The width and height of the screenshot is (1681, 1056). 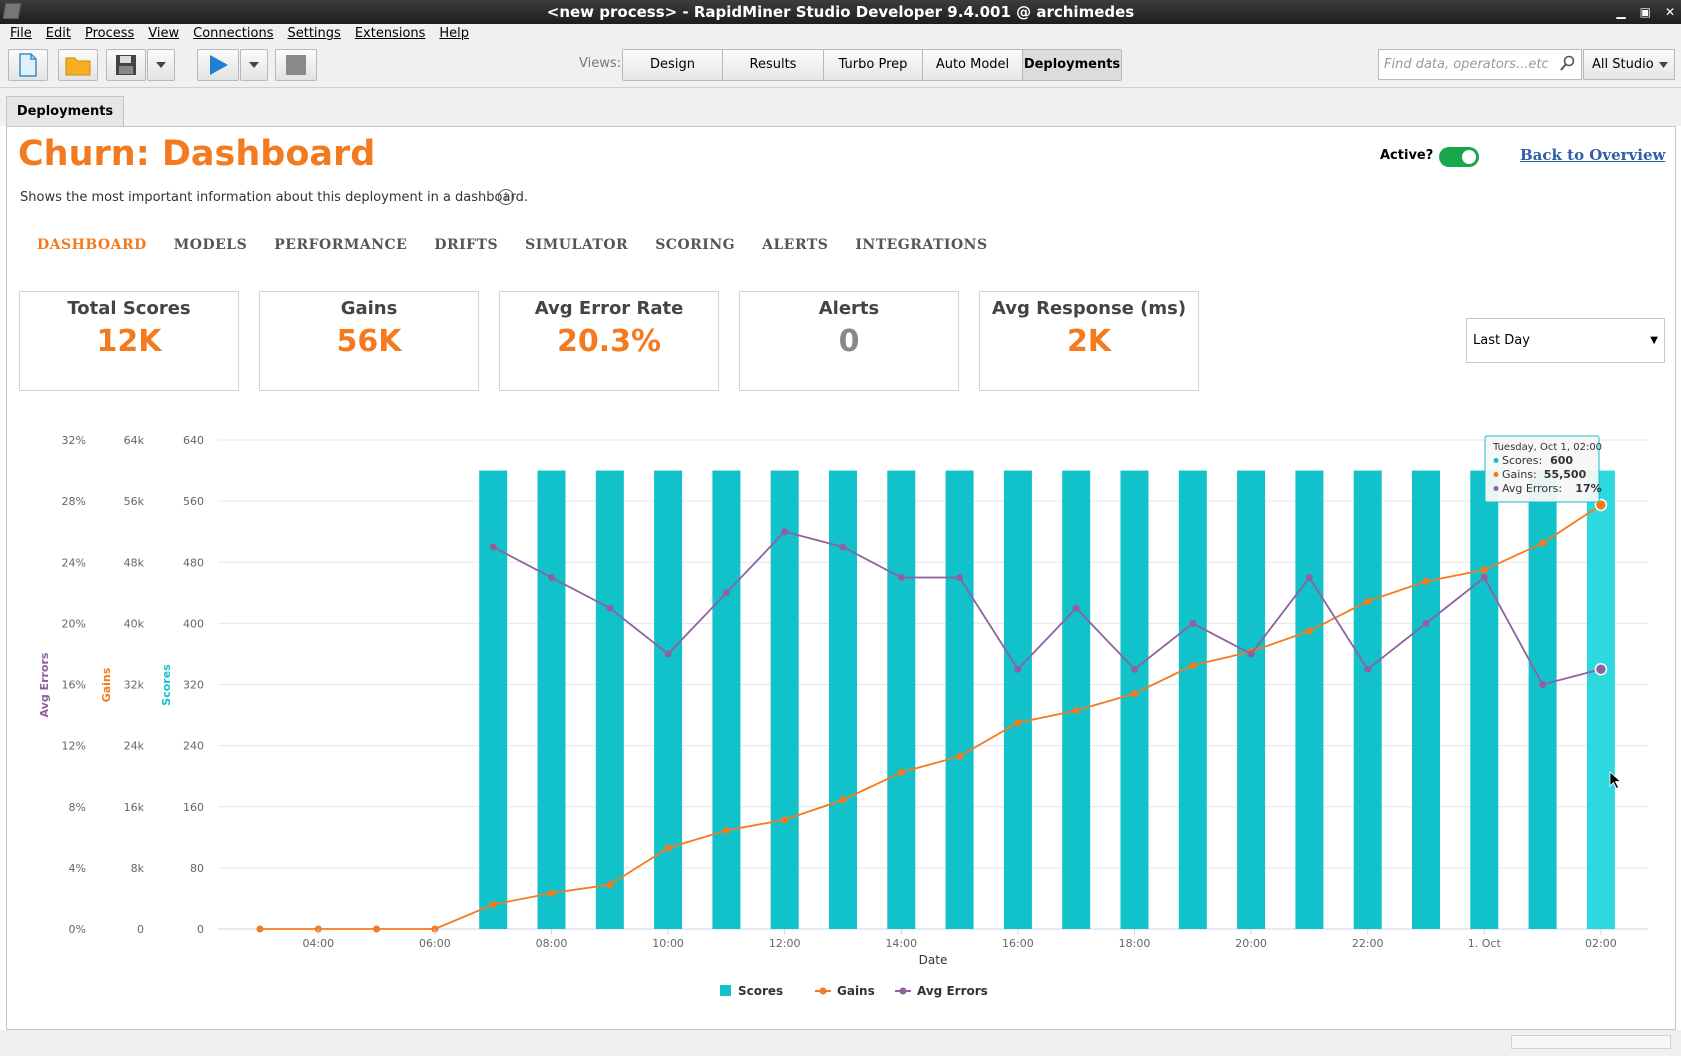 What do you see at coordinates (1629, 64) in the screenshot?
I see `search-scope-select: All Studio` at bounding box center [1629, 64].